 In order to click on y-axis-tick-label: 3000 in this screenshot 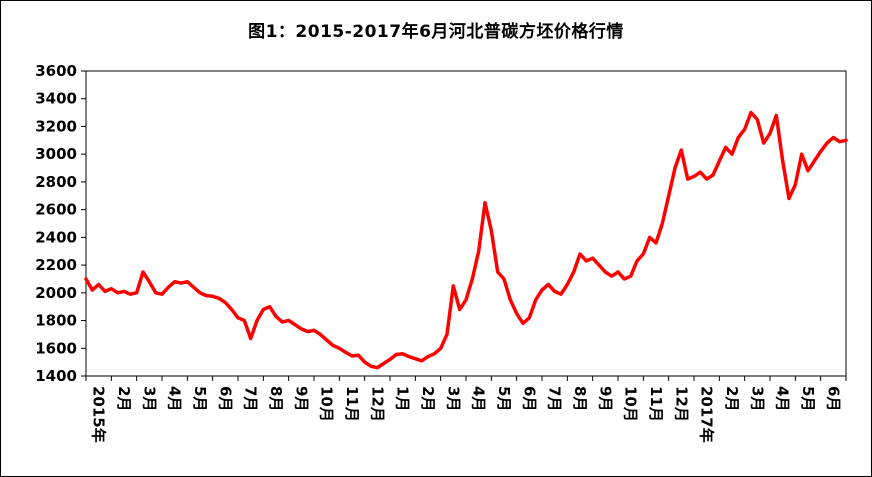, I will do `click(56, 154)`.